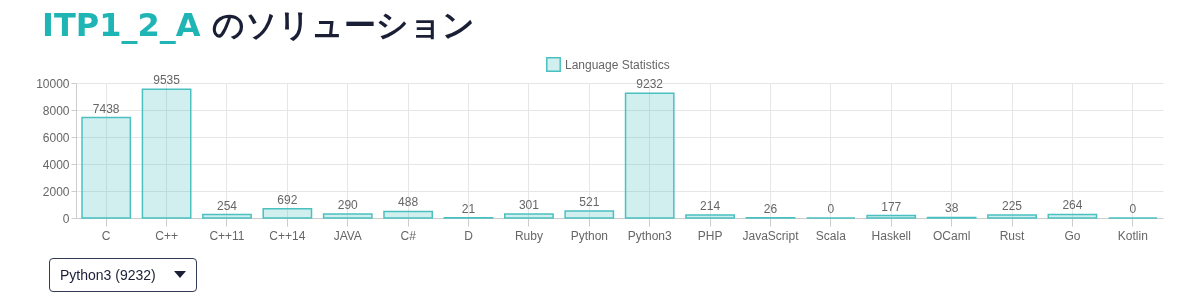  What do you see at coordinates (123, 275) in the screenshot?
I see `dropdown: Python3 (9232)` at bounding box center [123, 275].